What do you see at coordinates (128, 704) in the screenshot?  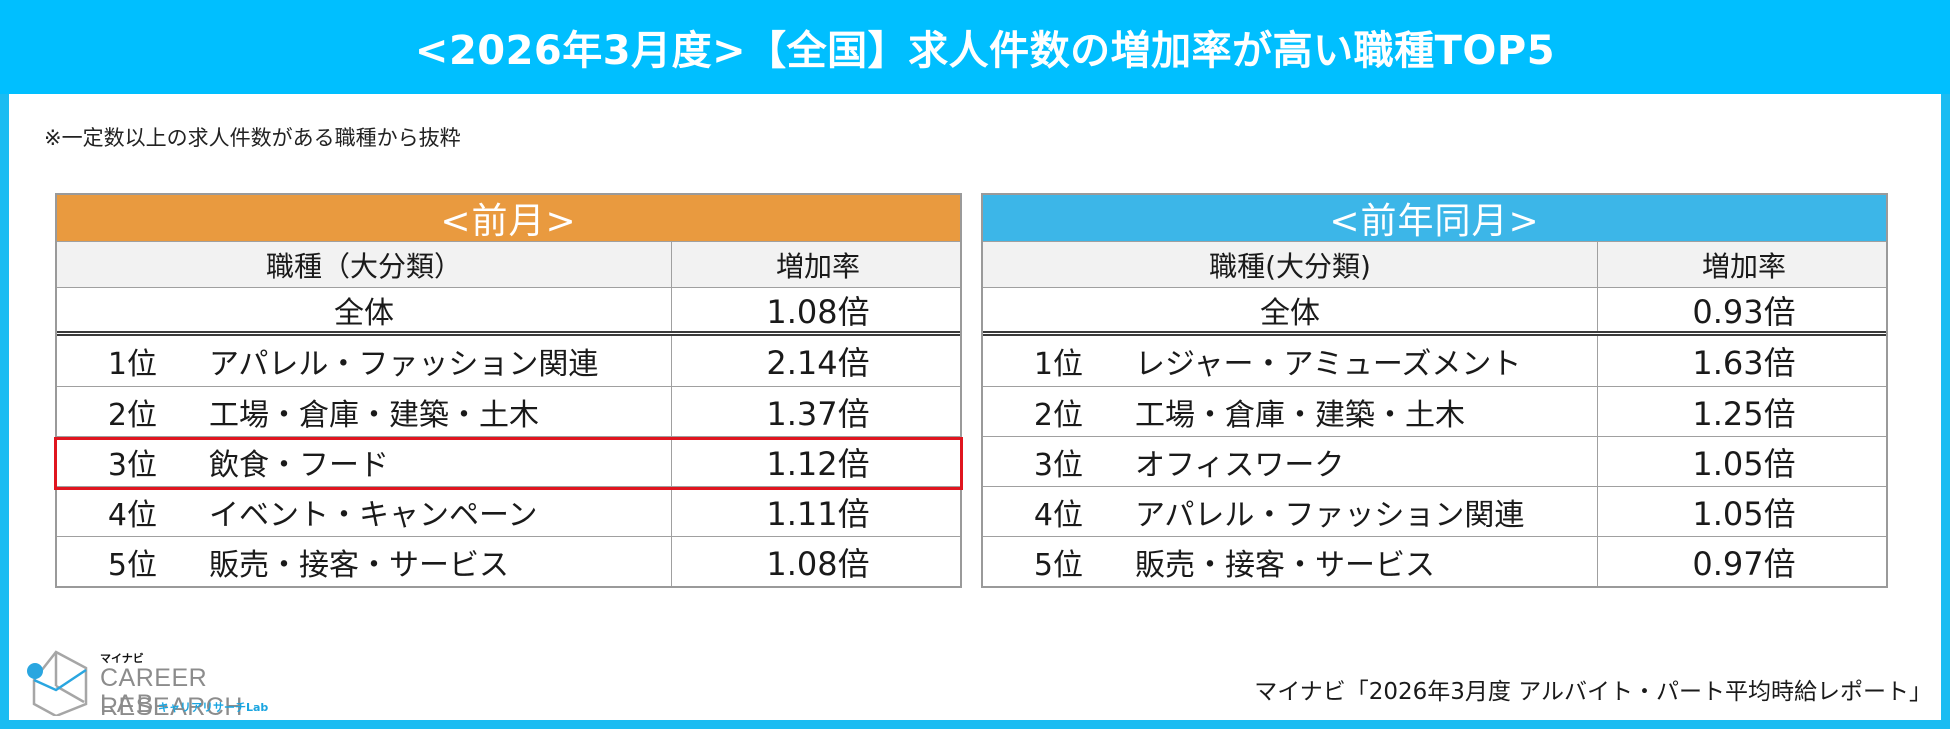 I see `brand-lab-label: LAB` at bounding box center [128, 704].